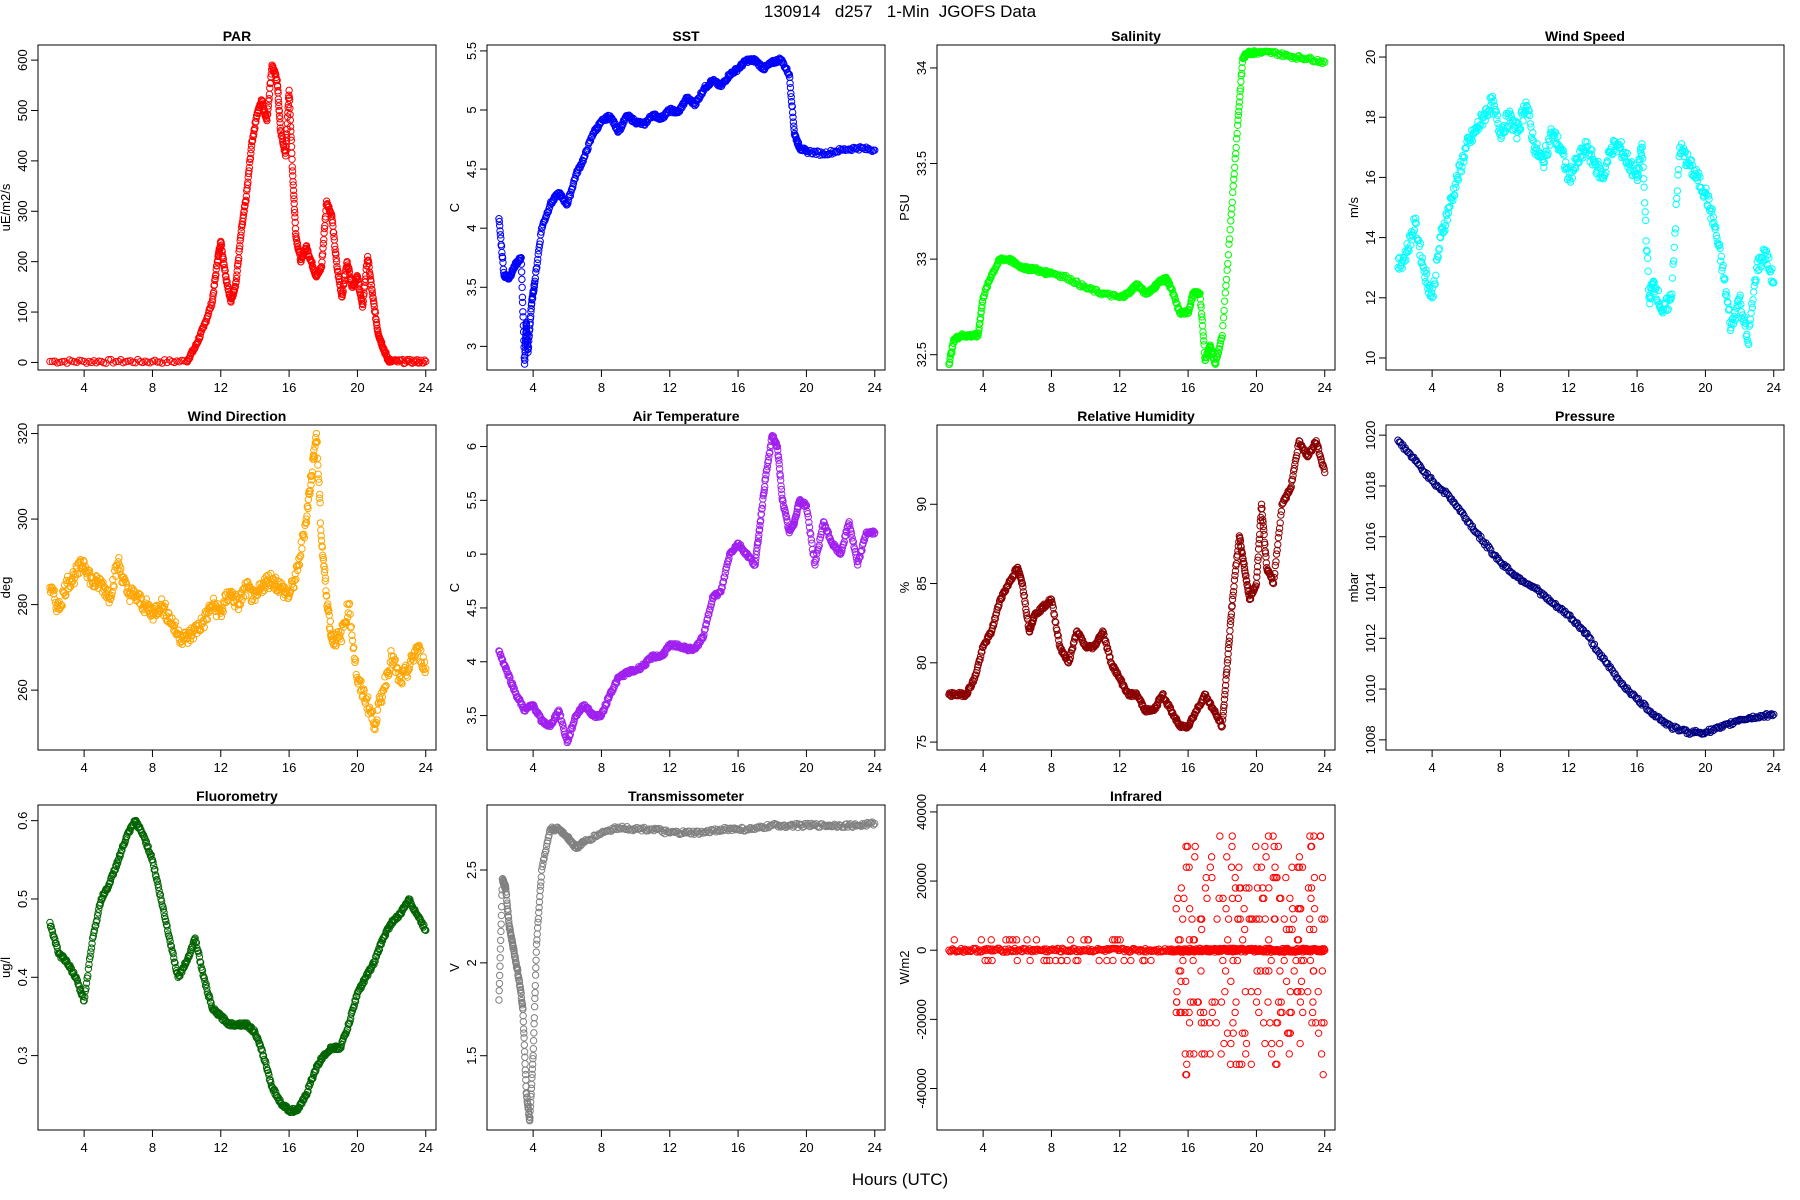 The height and width of the screenshot is (1200, 1800). I want to click on series-points, so click(1137, 584).